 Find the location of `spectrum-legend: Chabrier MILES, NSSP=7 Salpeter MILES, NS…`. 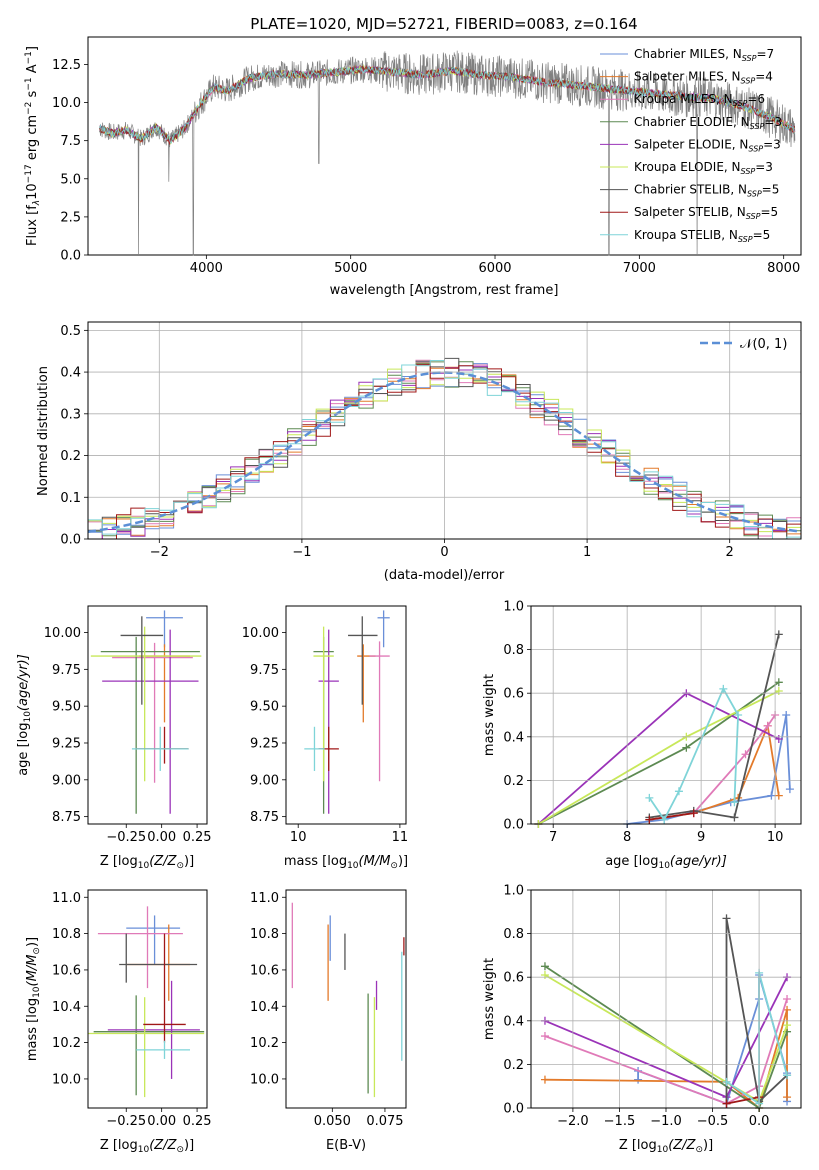

spectrum-legend: Chabrier MILES, NSSP=7 Salpeter MILES, NS… is located at coordinates (691, 145).